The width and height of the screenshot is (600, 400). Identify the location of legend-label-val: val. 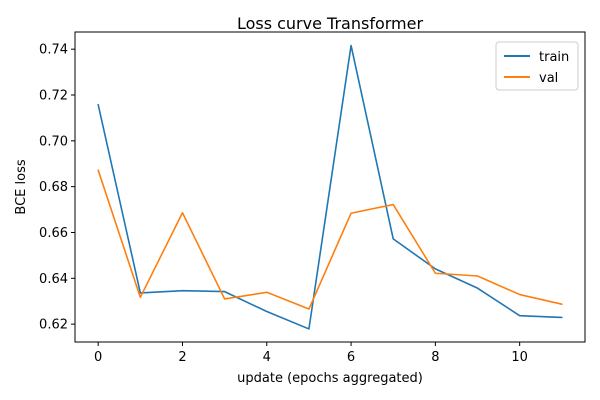
(548, 78).